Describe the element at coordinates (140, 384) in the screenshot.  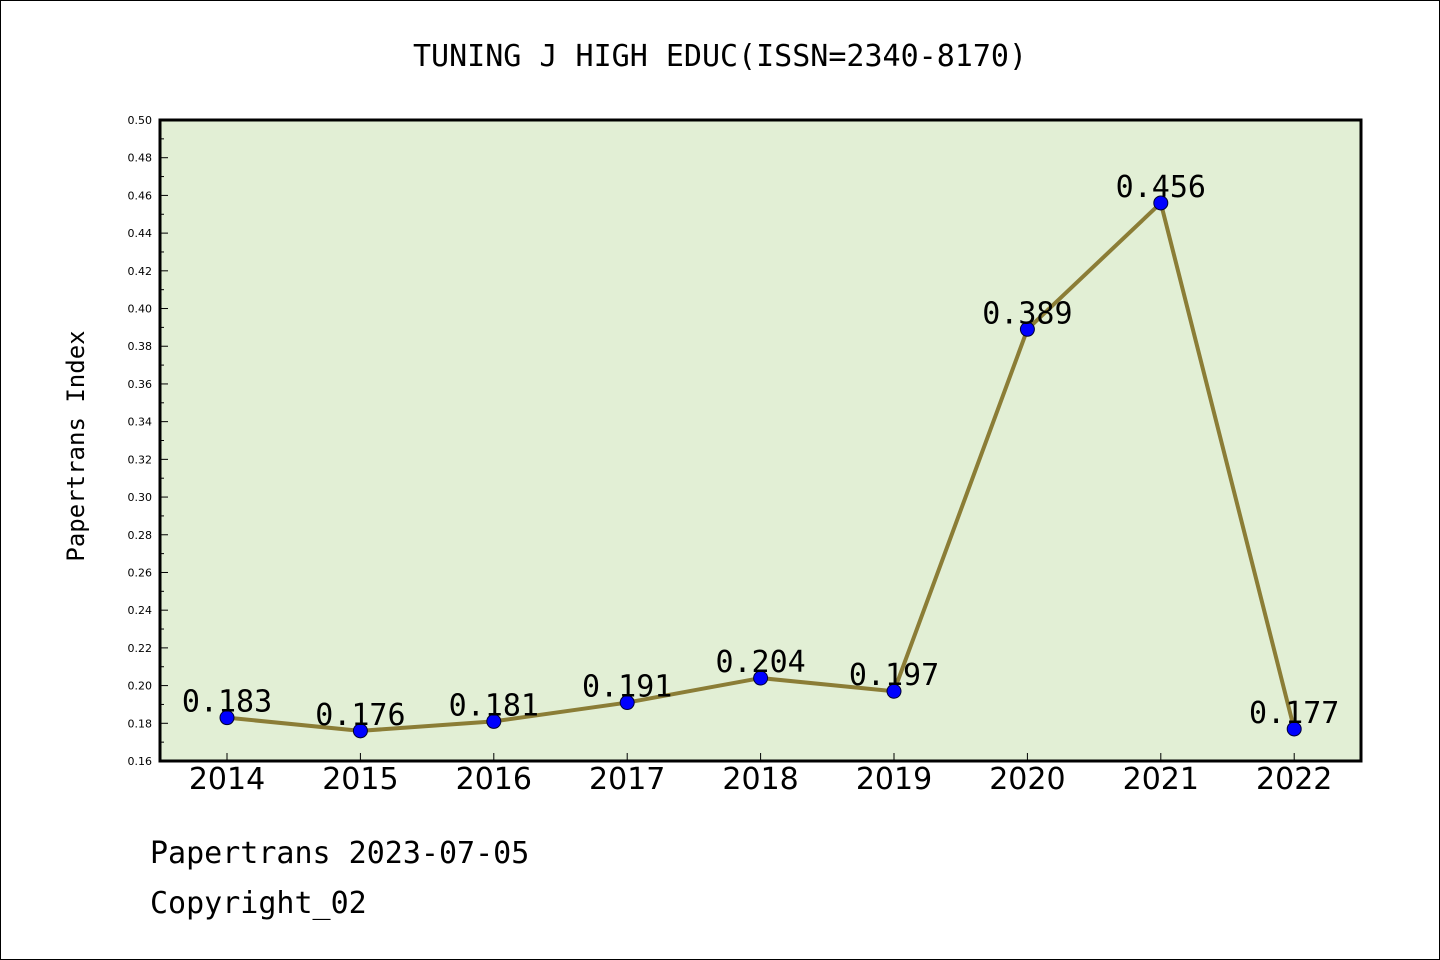
I see `y-tick-label: 0.36` at that location.